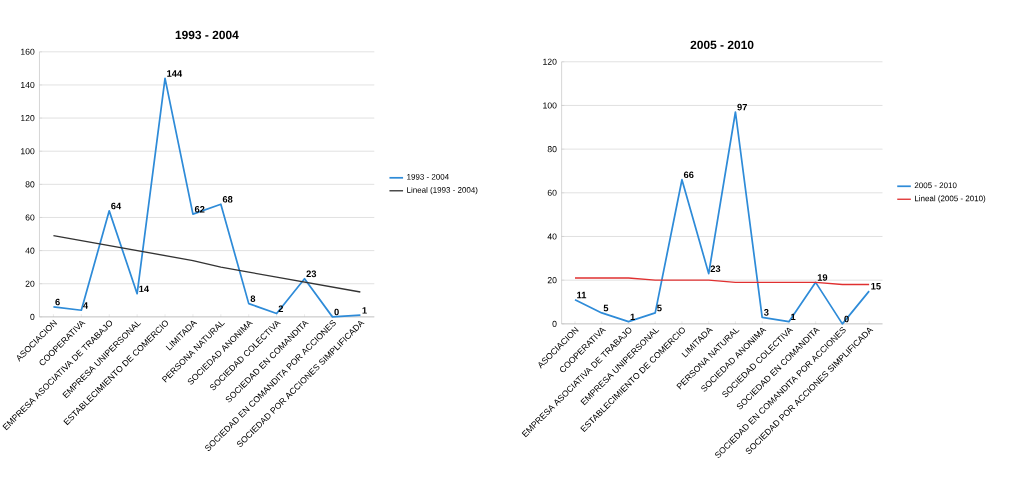  I want to click on data-label: 2, so click(281, 308).